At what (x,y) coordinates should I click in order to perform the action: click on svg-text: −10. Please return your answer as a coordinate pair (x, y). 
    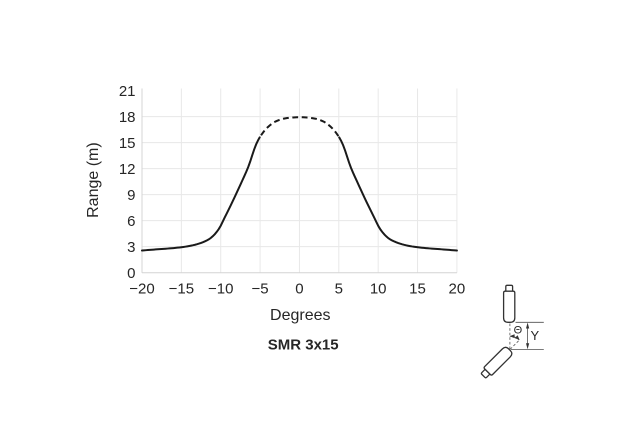
    Looking at the image, I should click on (220, 289).